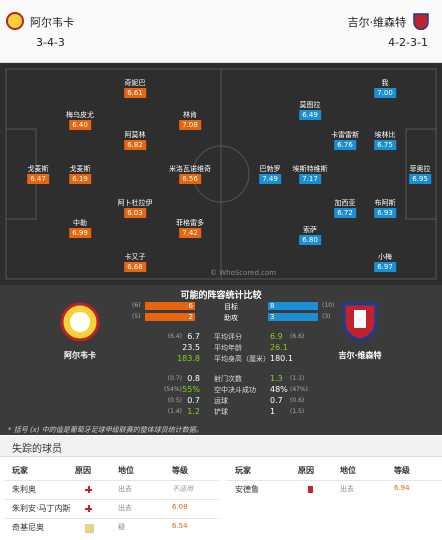  I want to click on player-name: 米洛瓦诺维奇, so click(190, 169).